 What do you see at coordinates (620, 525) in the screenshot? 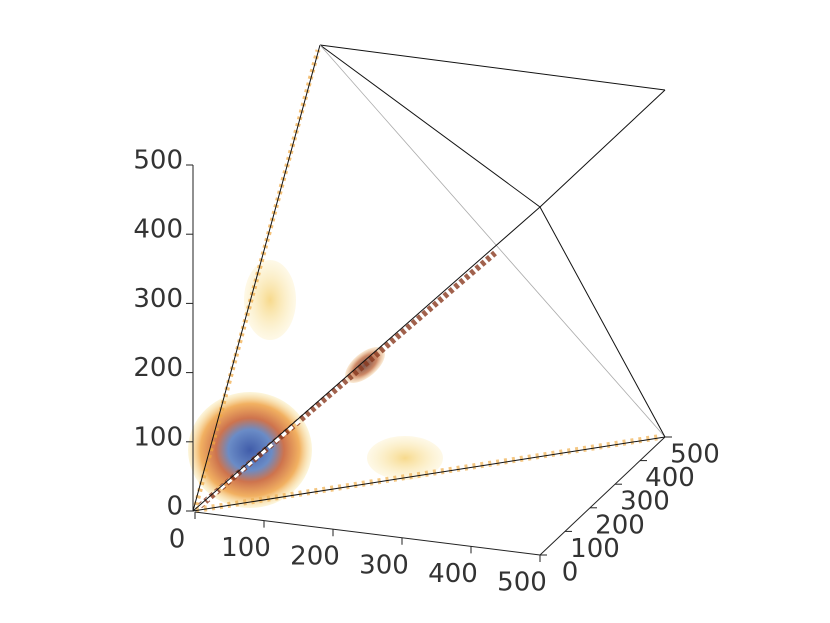
I see `y-tick-label: 200` at bounding box center [620, 525].